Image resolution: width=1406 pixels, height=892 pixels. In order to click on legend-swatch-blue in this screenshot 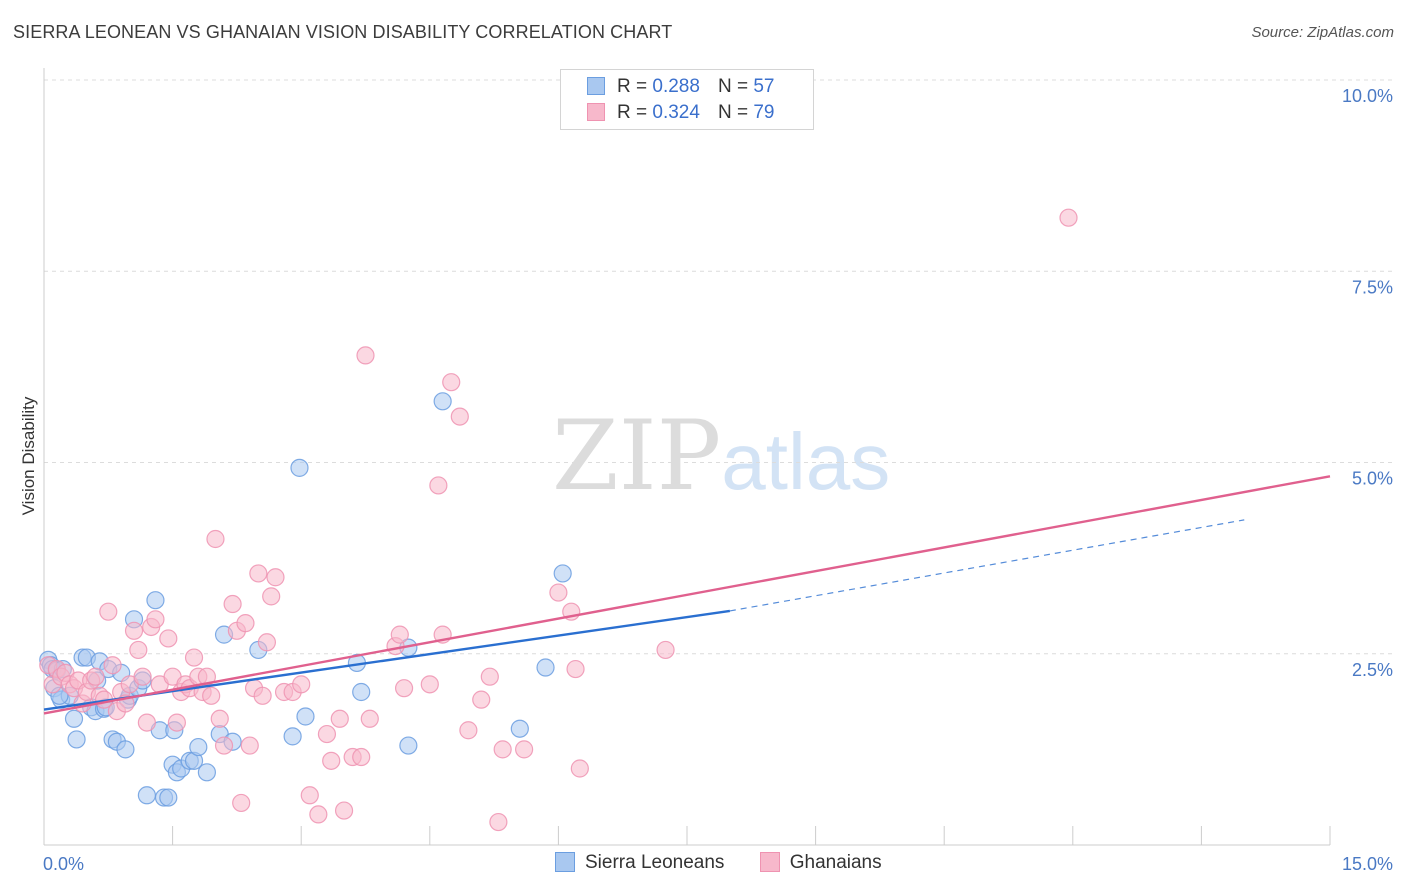, I will do `click(596, 86)`.